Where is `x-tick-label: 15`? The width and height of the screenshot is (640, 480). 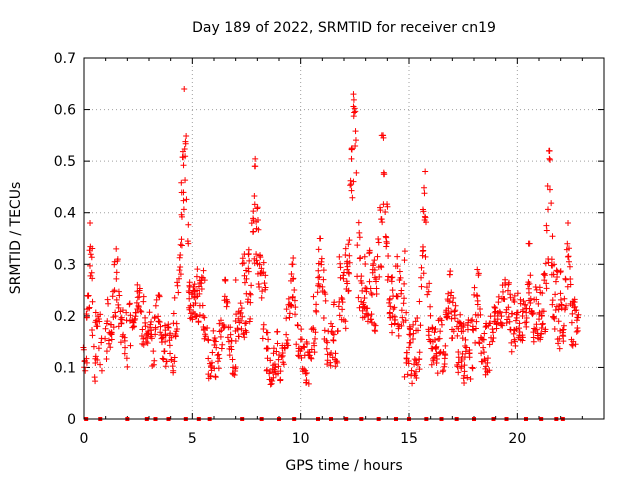 x-tick-label: 15 is located at coordinates (409, 439).